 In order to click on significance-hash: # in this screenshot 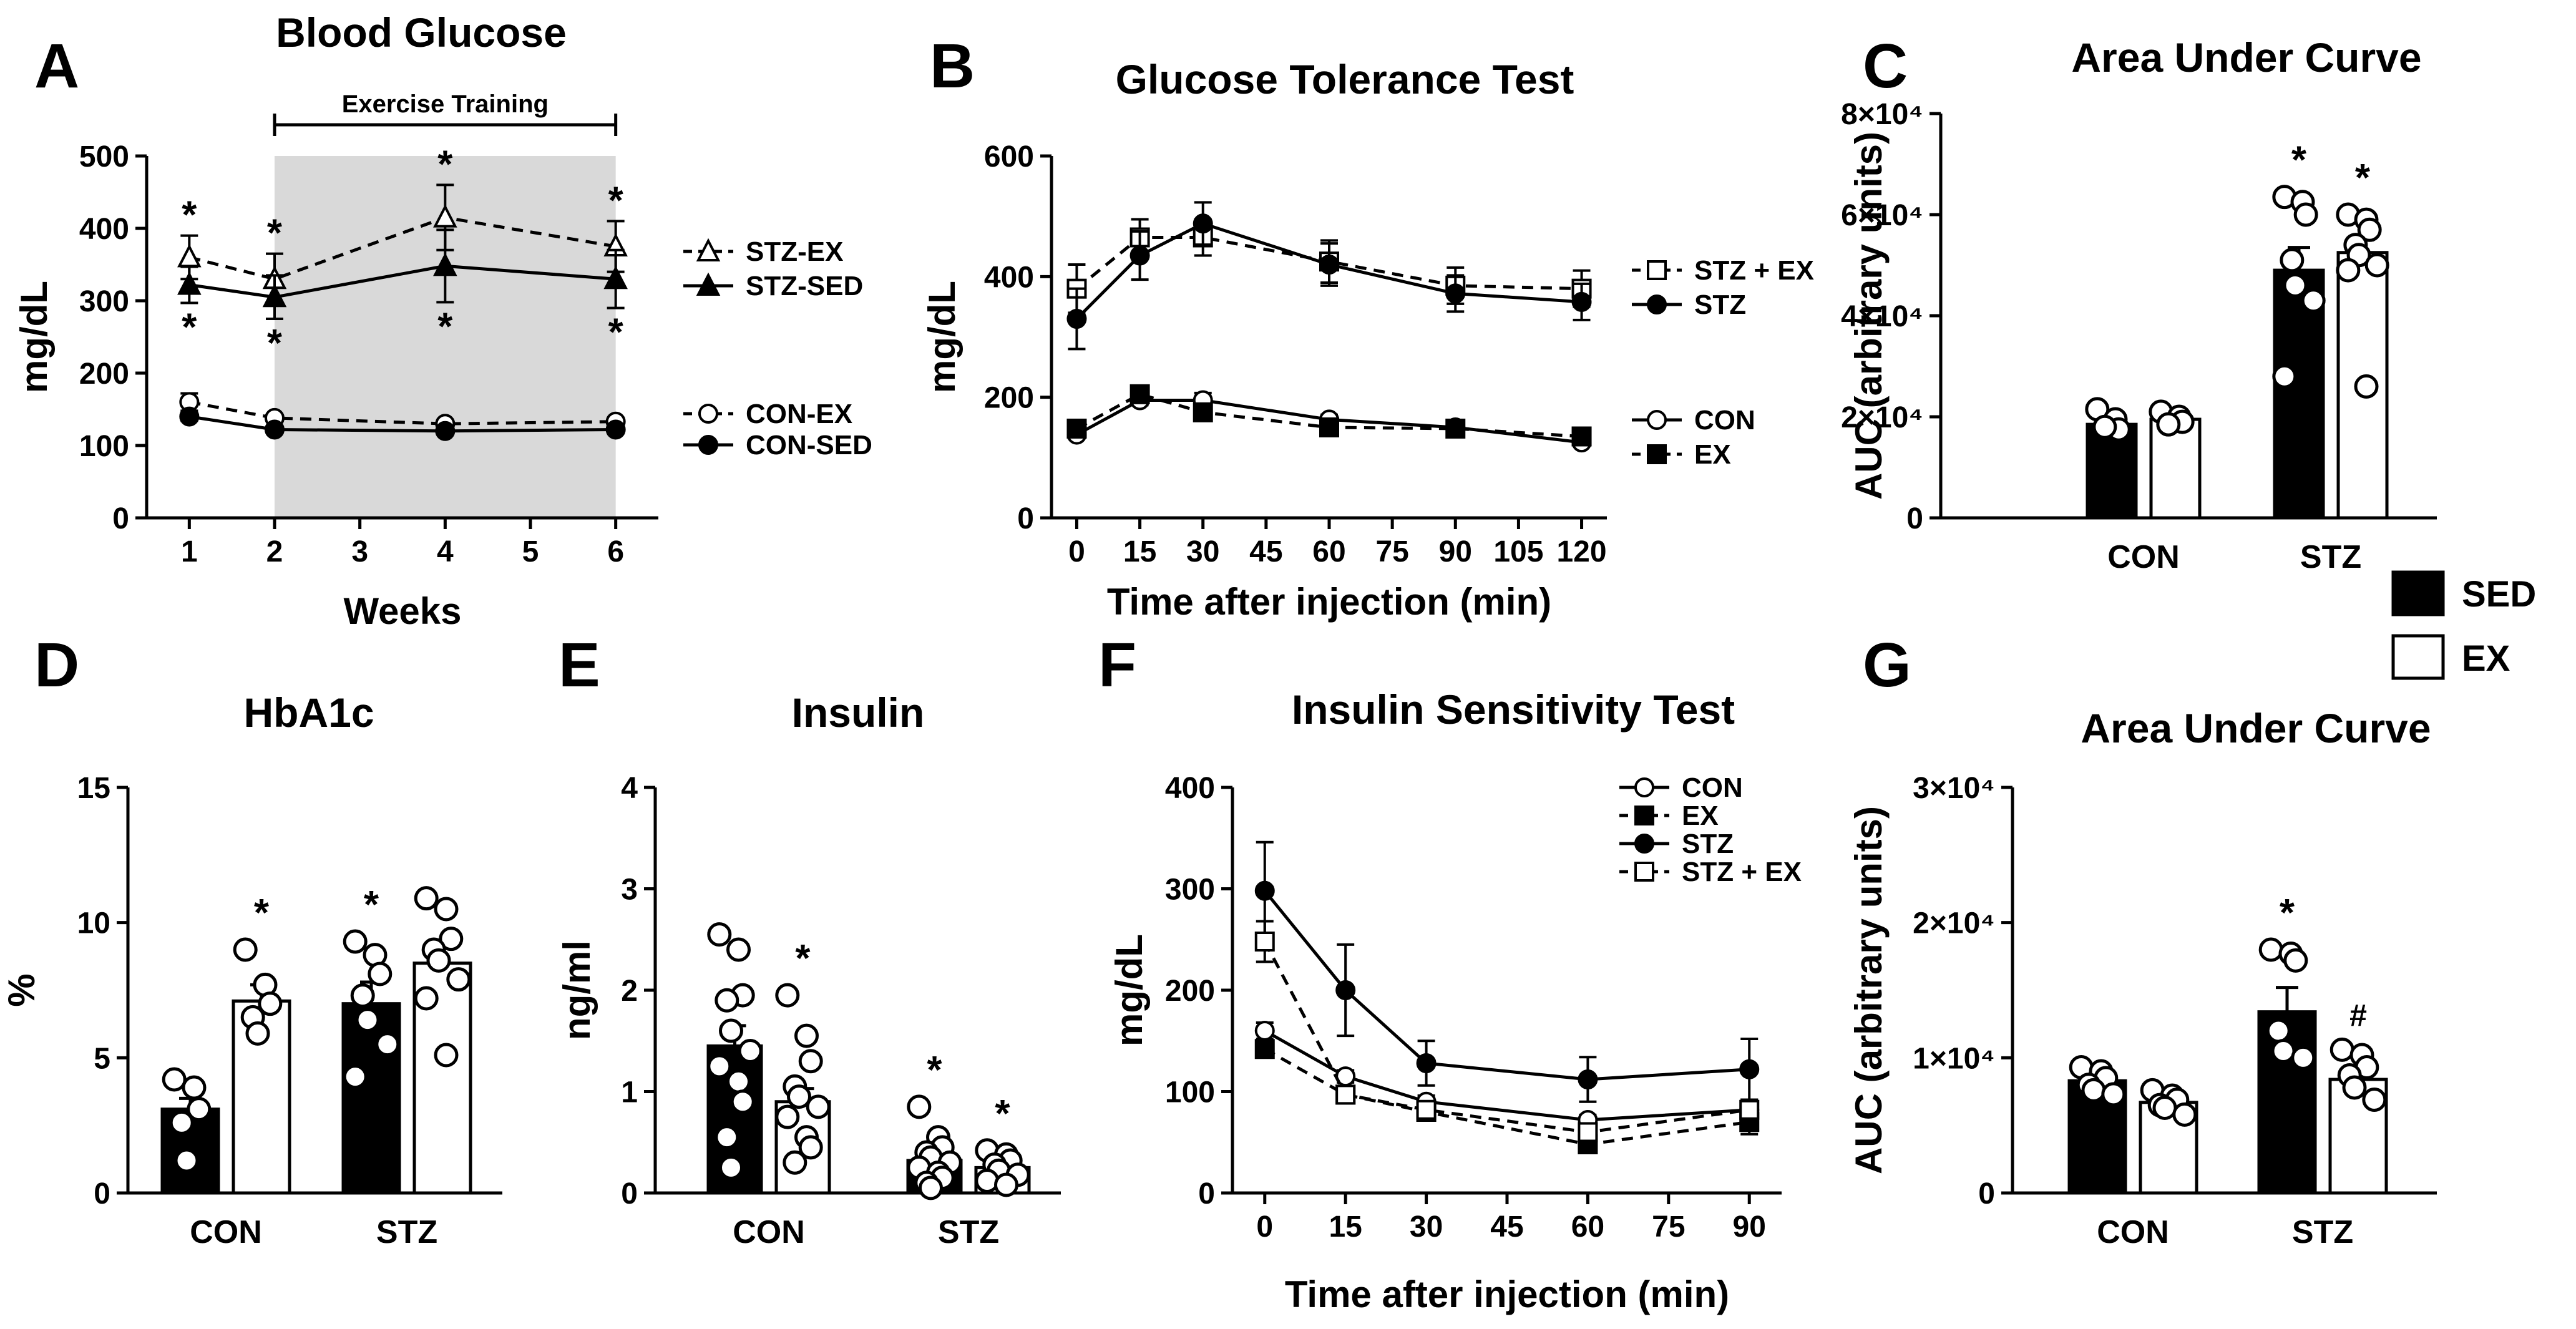, I will do `click(2358, 1015)`.